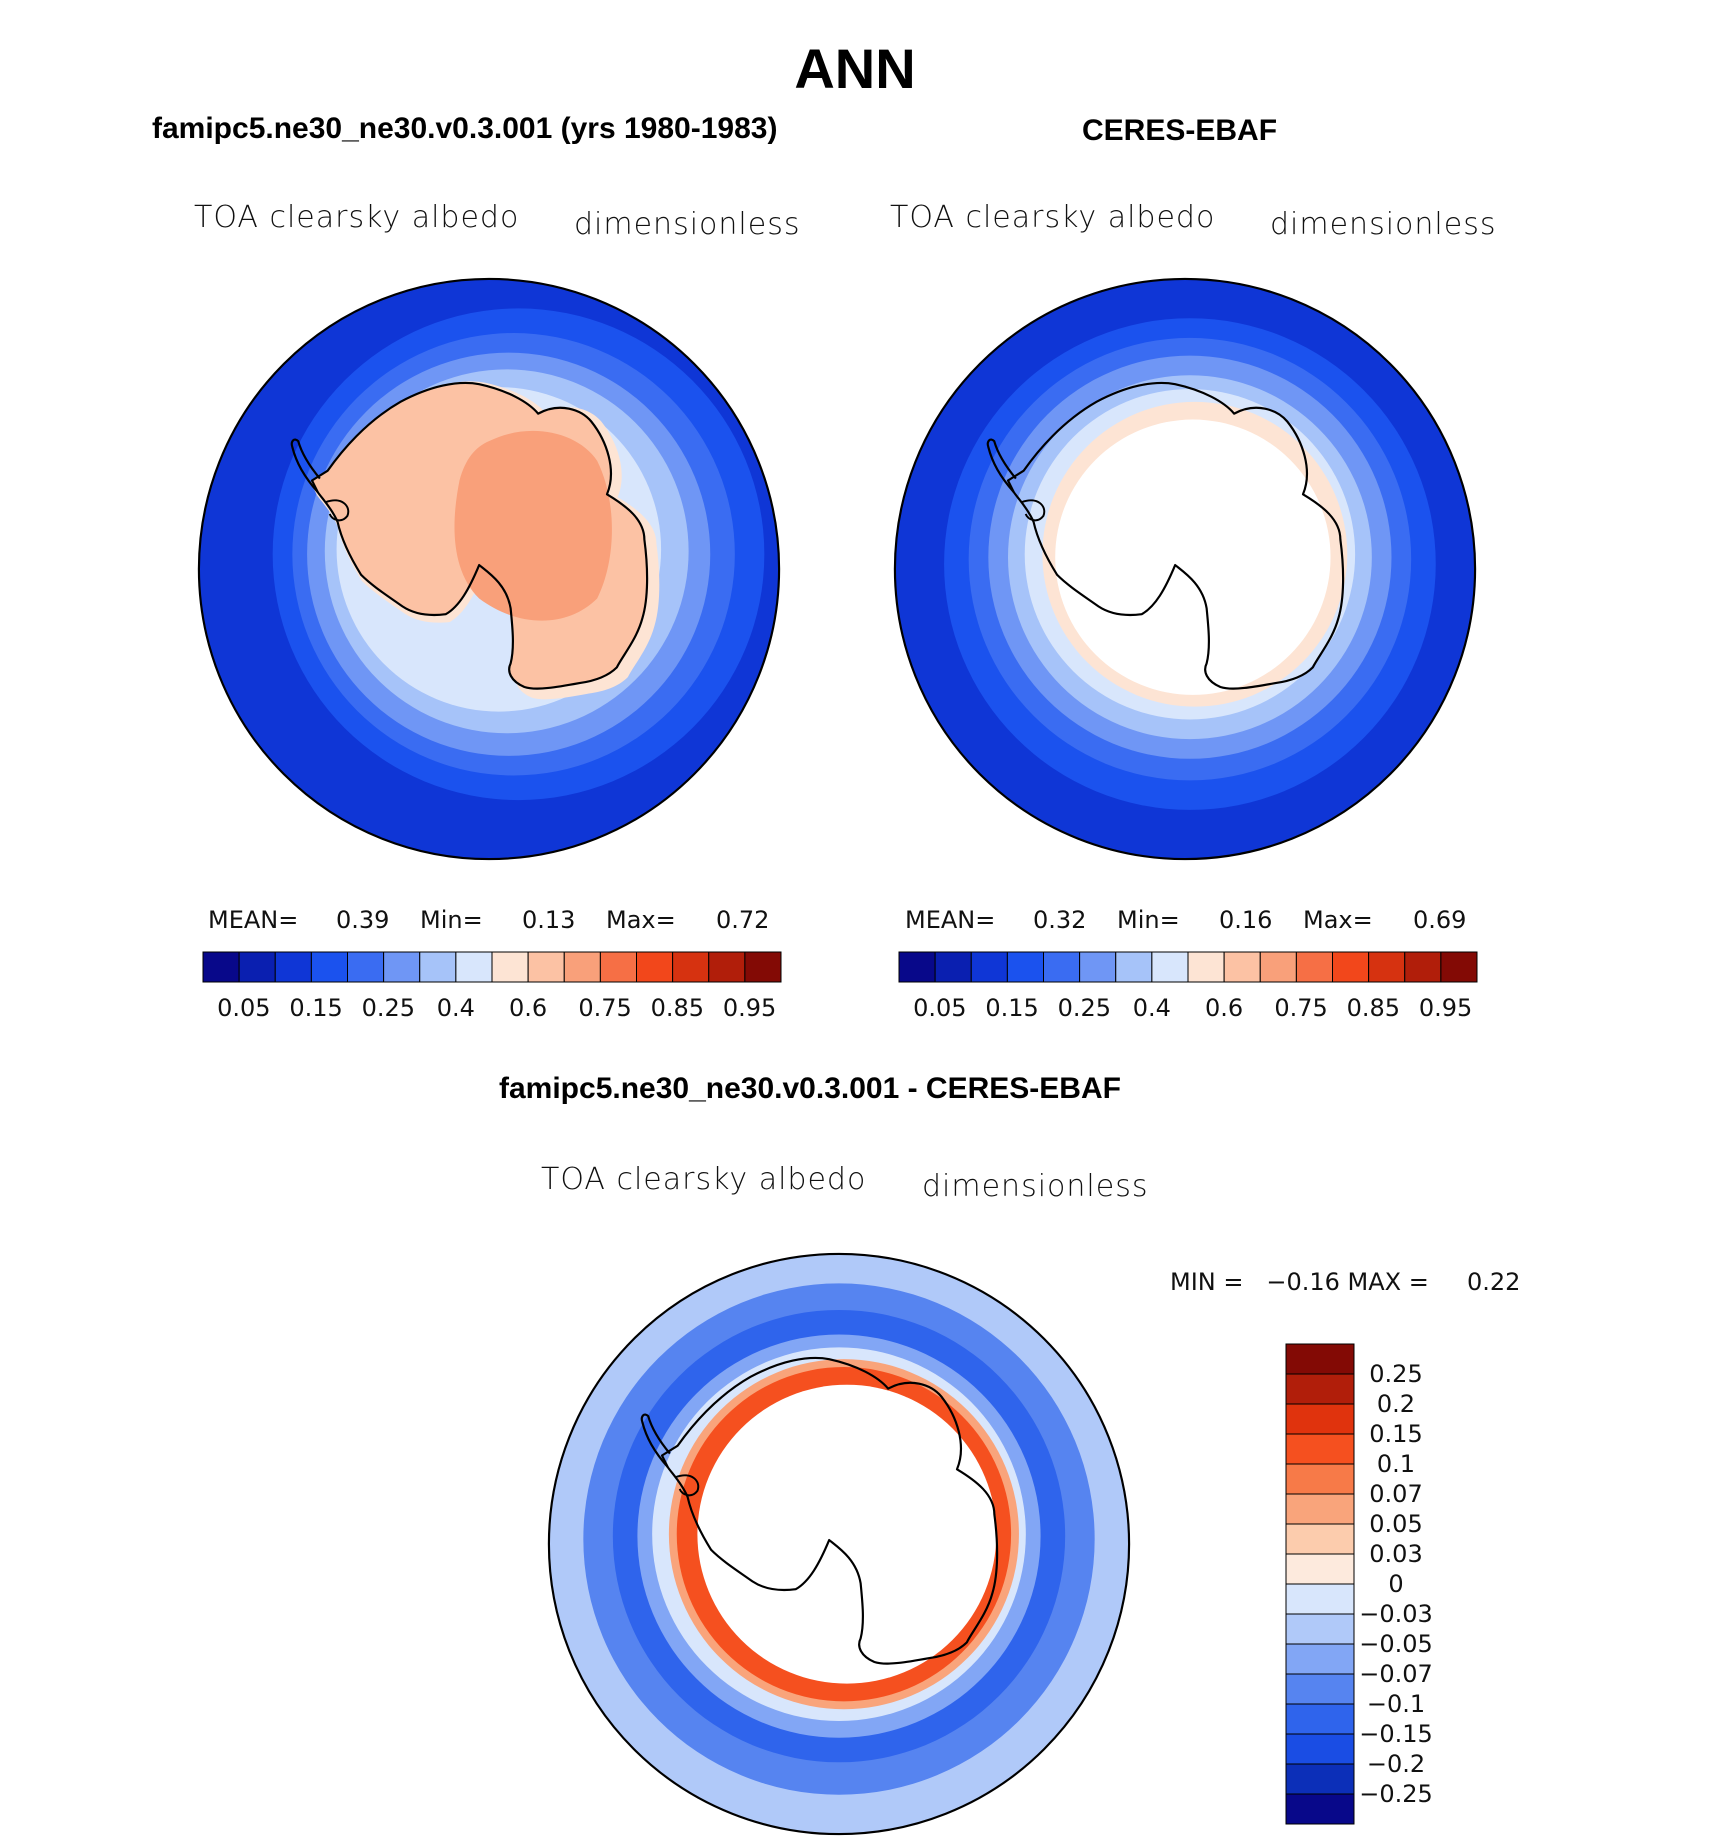  What do you see at coordinates (1060, 920) in the screenshot?
I see `panel2-mean-value: 0.32` at bounding box center [1060, 920].